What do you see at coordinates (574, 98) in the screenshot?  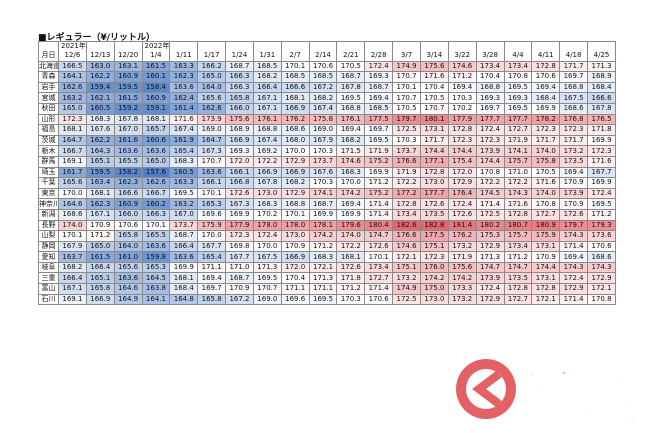 I see `price-cell: 167.5` at bounding box center [574, 98].